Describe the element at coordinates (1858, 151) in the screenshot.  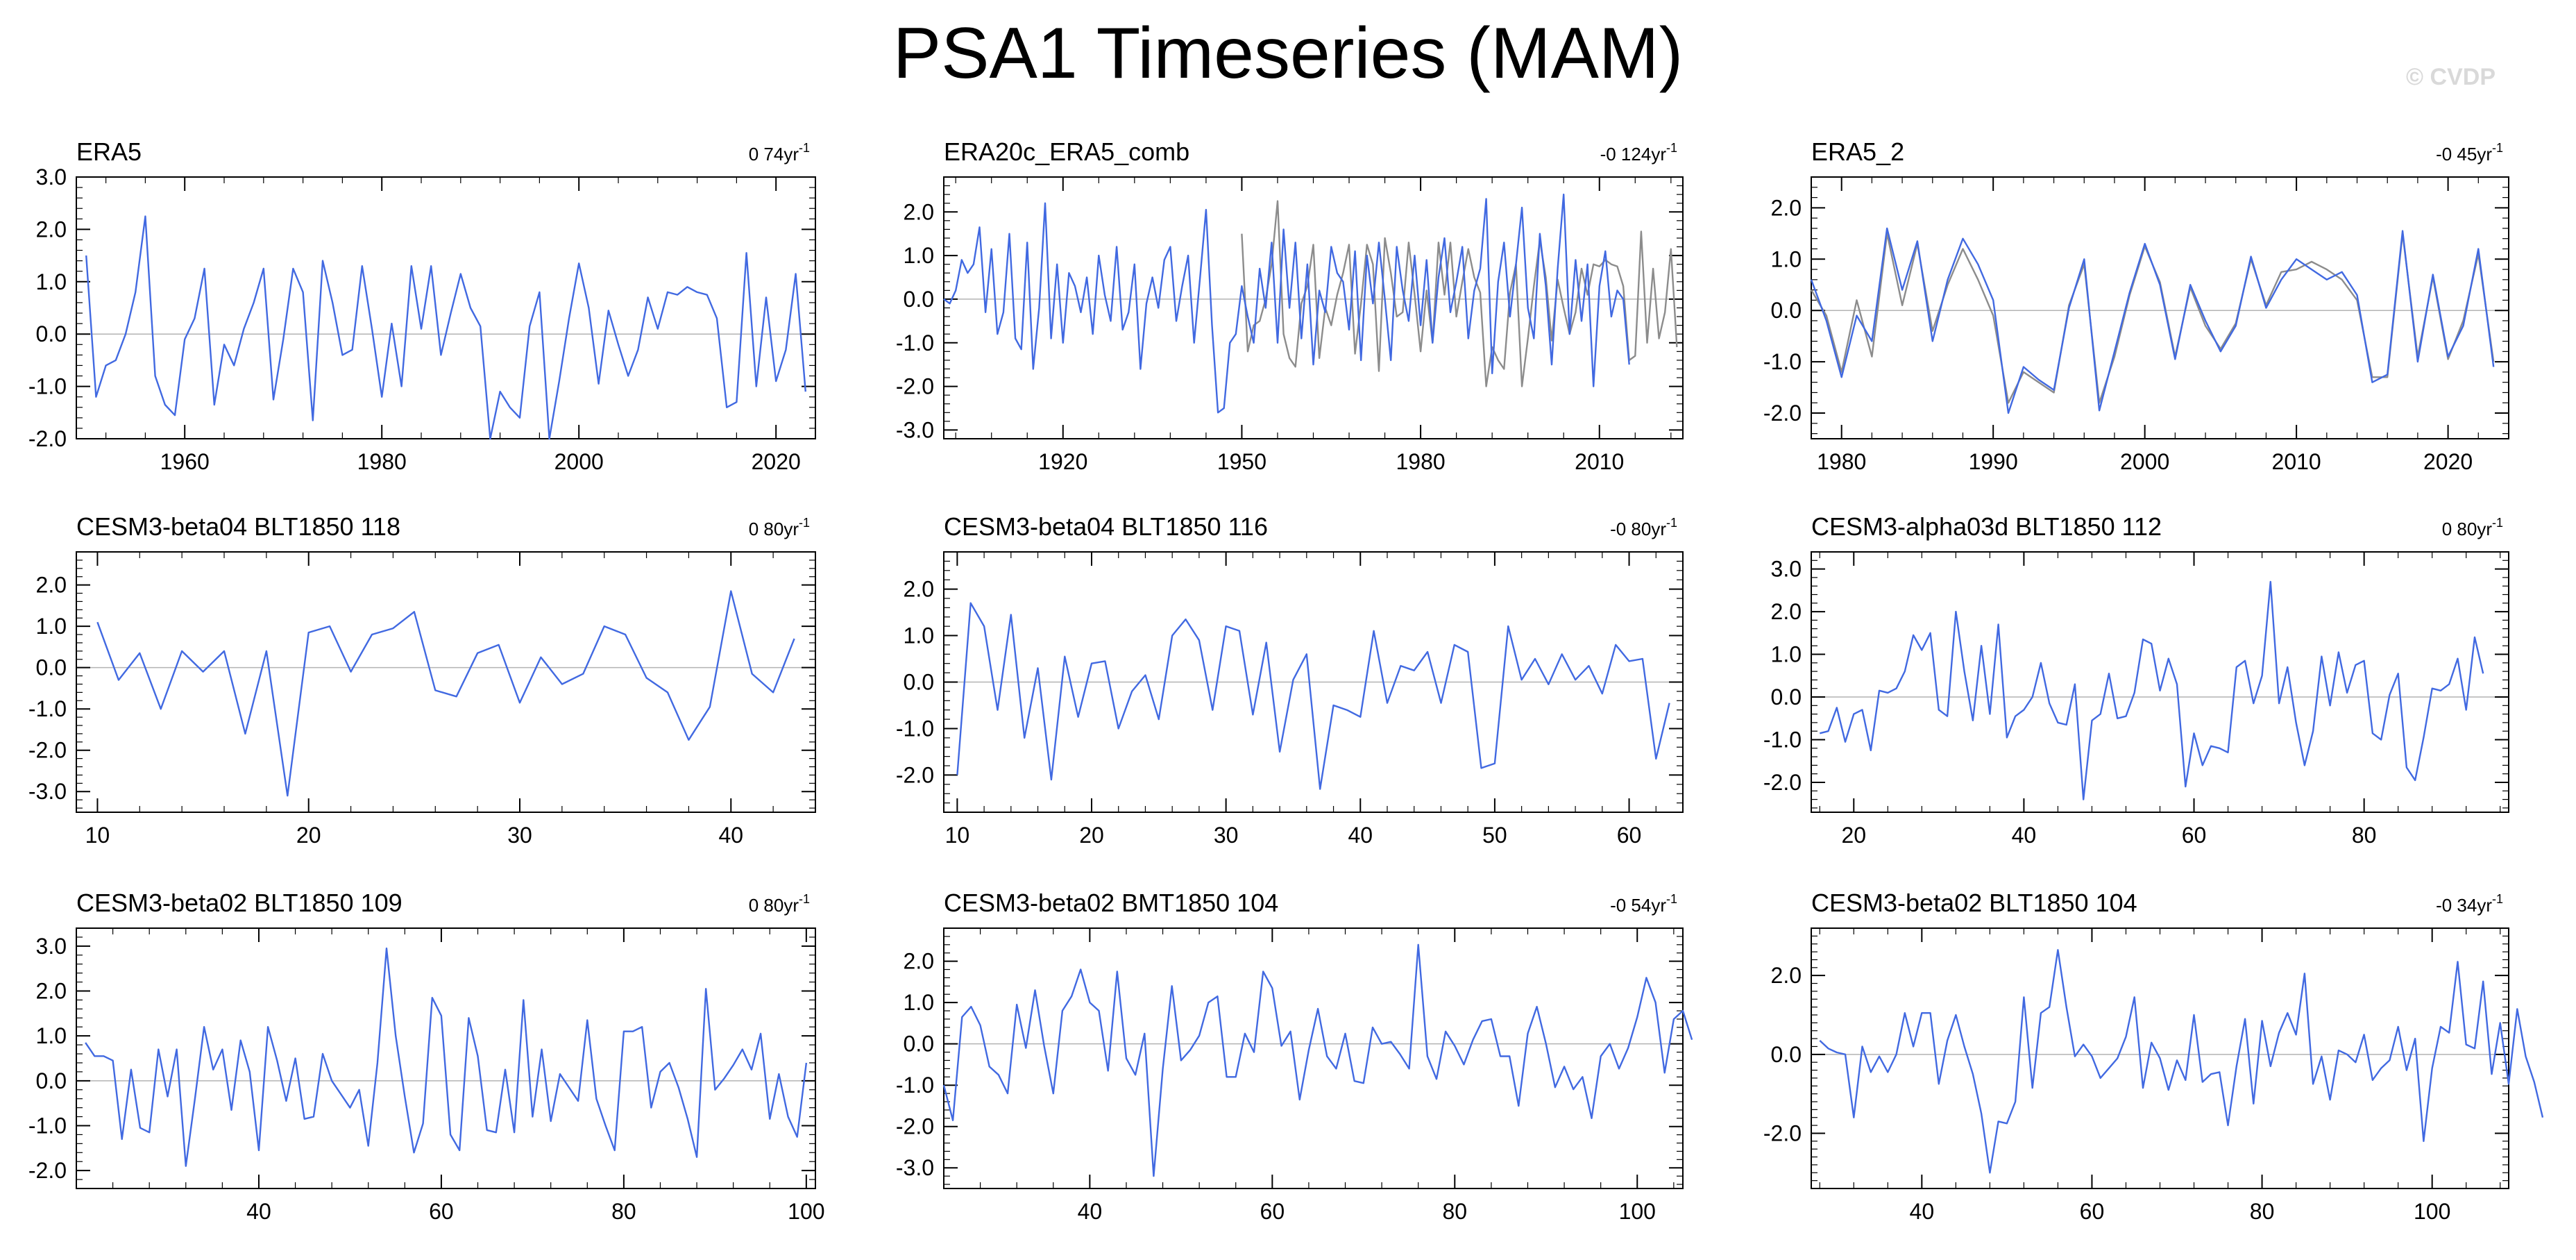
I see `panel-title: ERA5_2` at that location.